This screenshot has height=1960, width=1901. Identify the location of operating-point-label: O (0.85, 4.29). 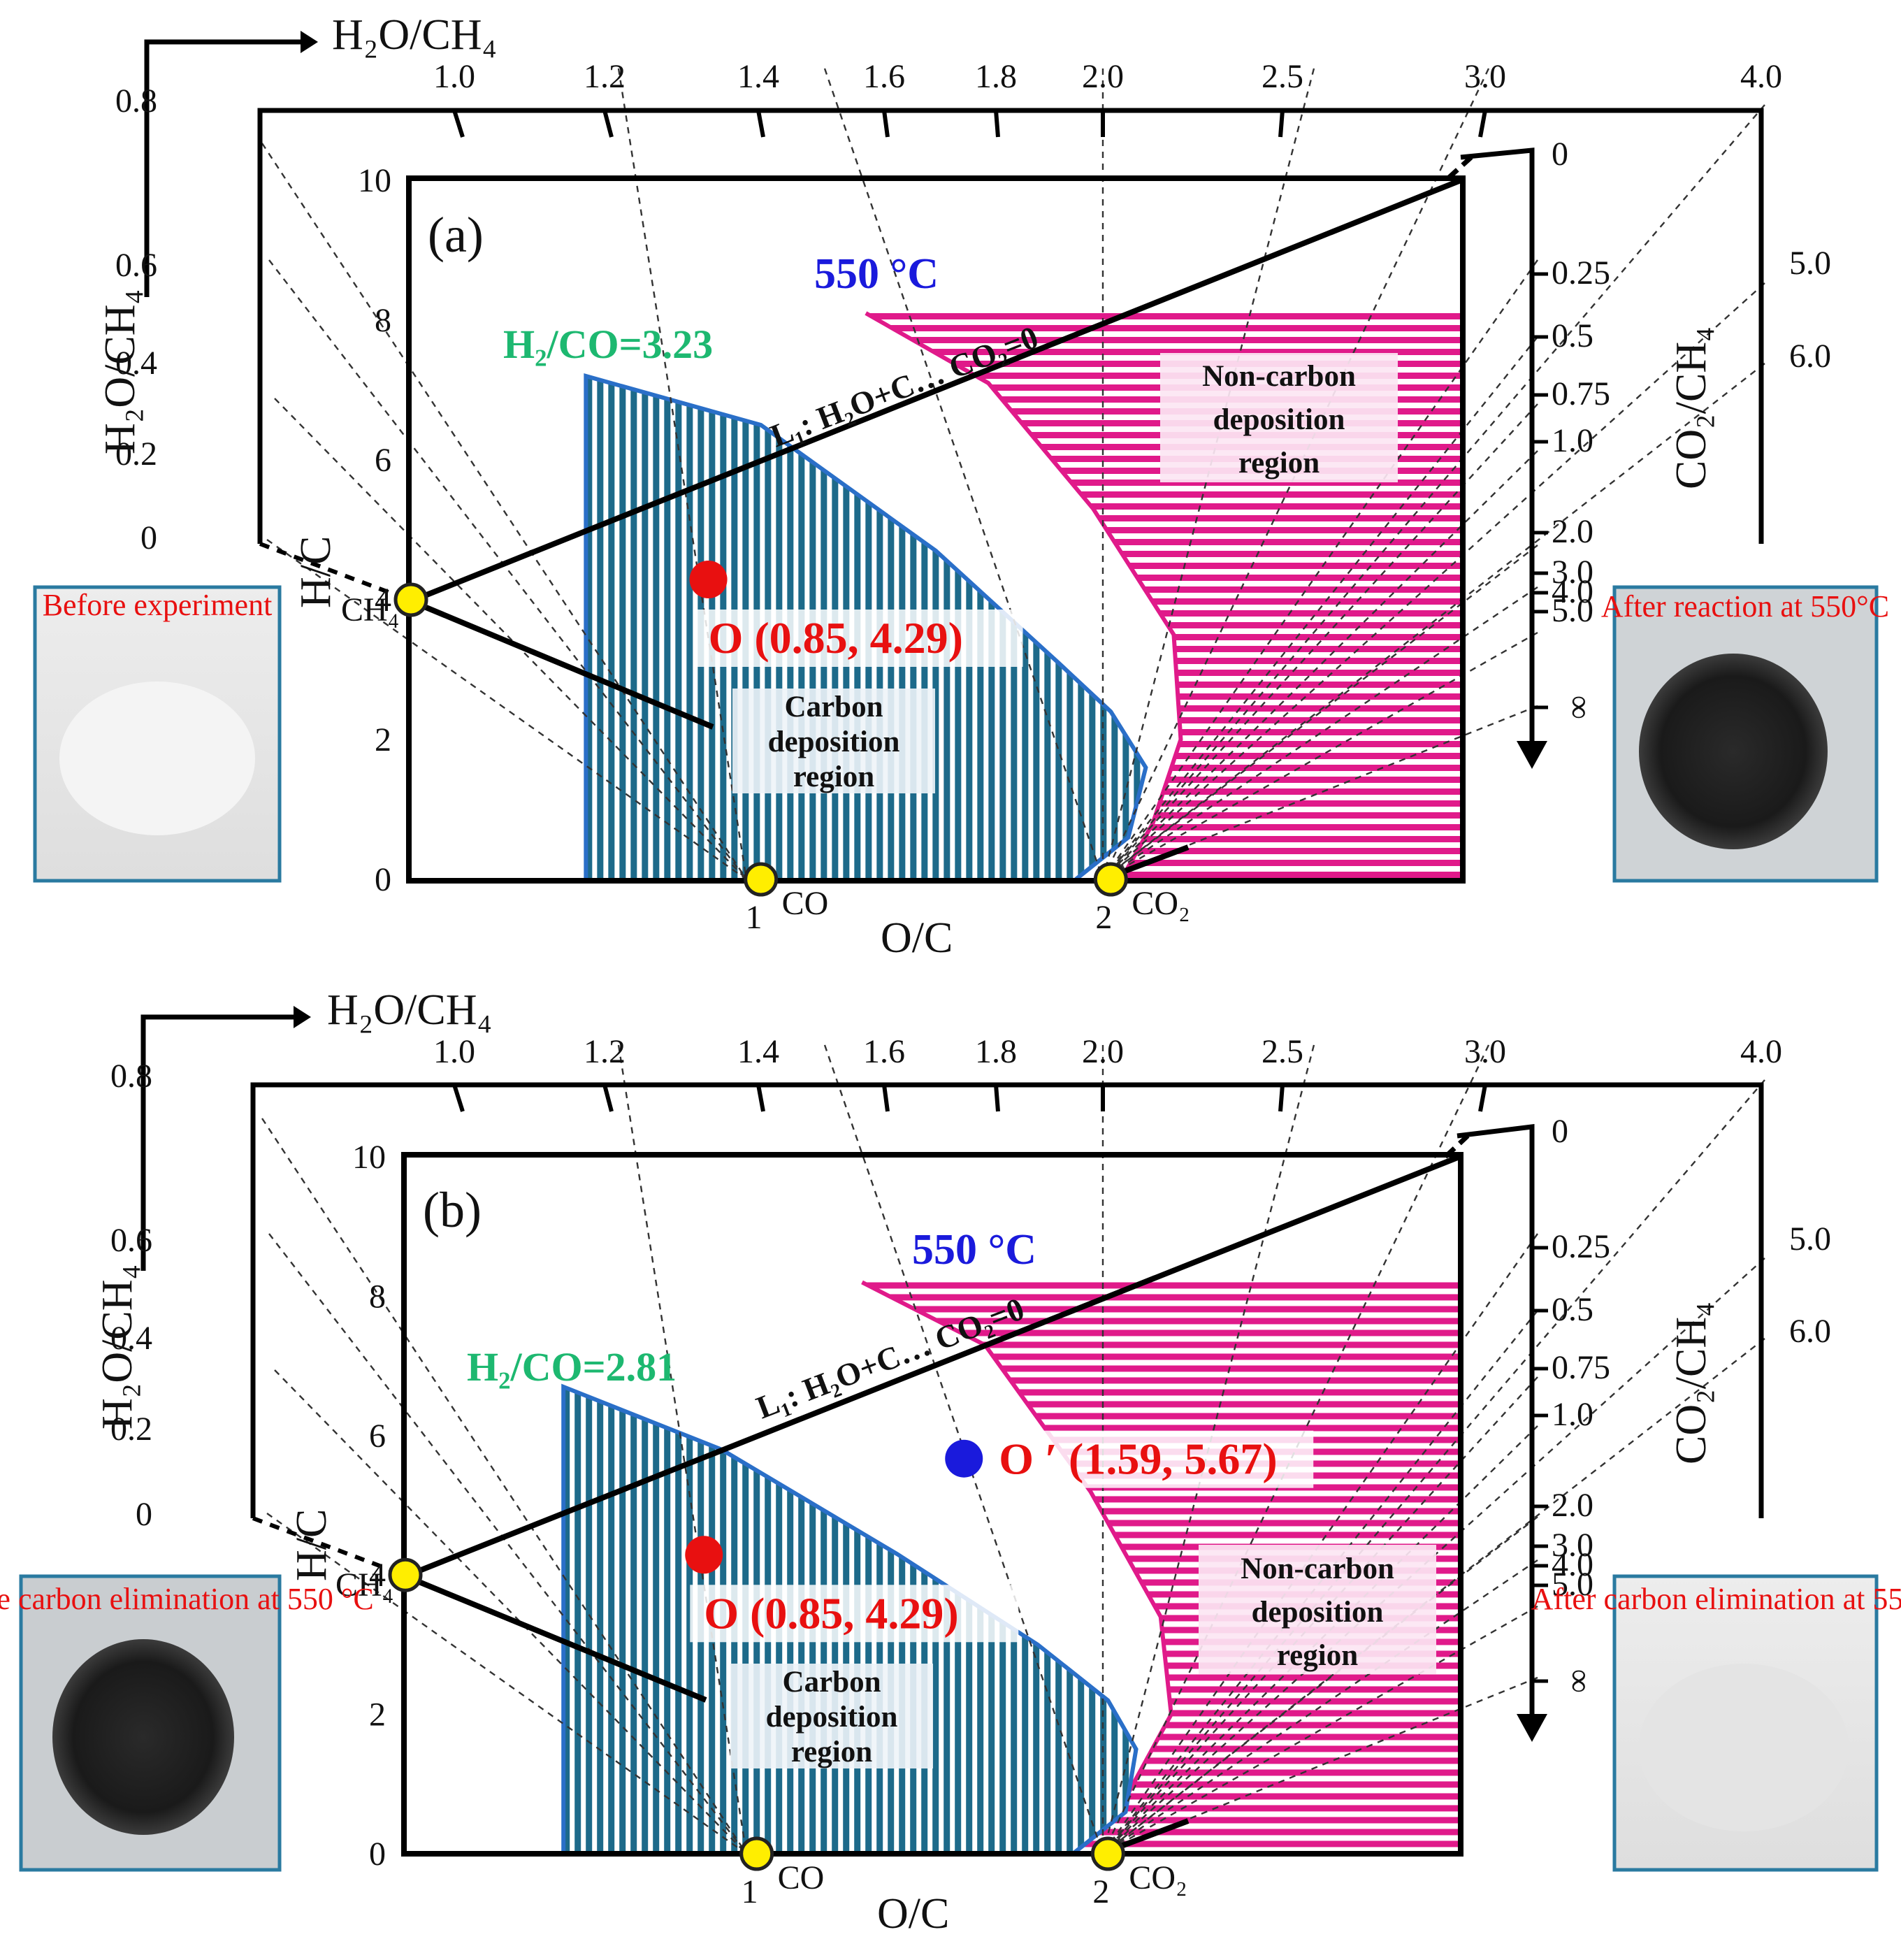
(836, 638).